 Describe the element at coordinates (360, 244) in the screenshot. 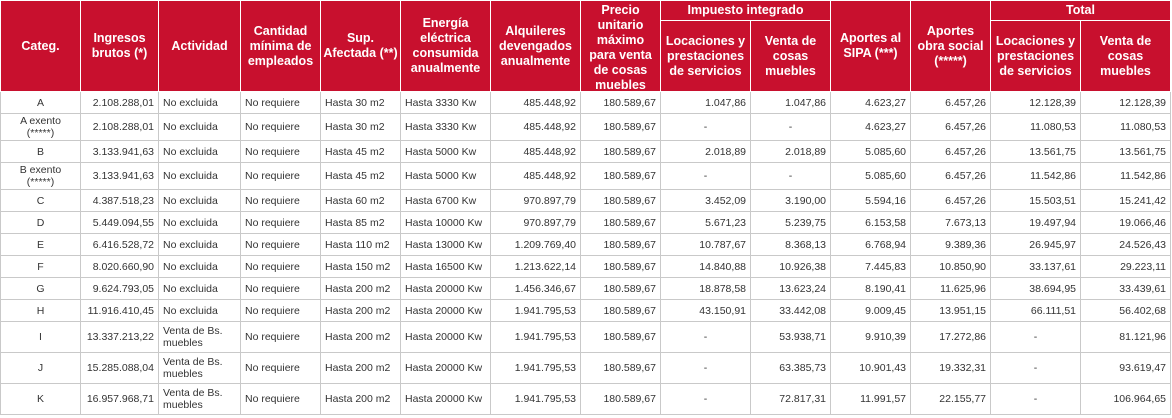

I see `table-cell: Hasta 110 m2` at that location.